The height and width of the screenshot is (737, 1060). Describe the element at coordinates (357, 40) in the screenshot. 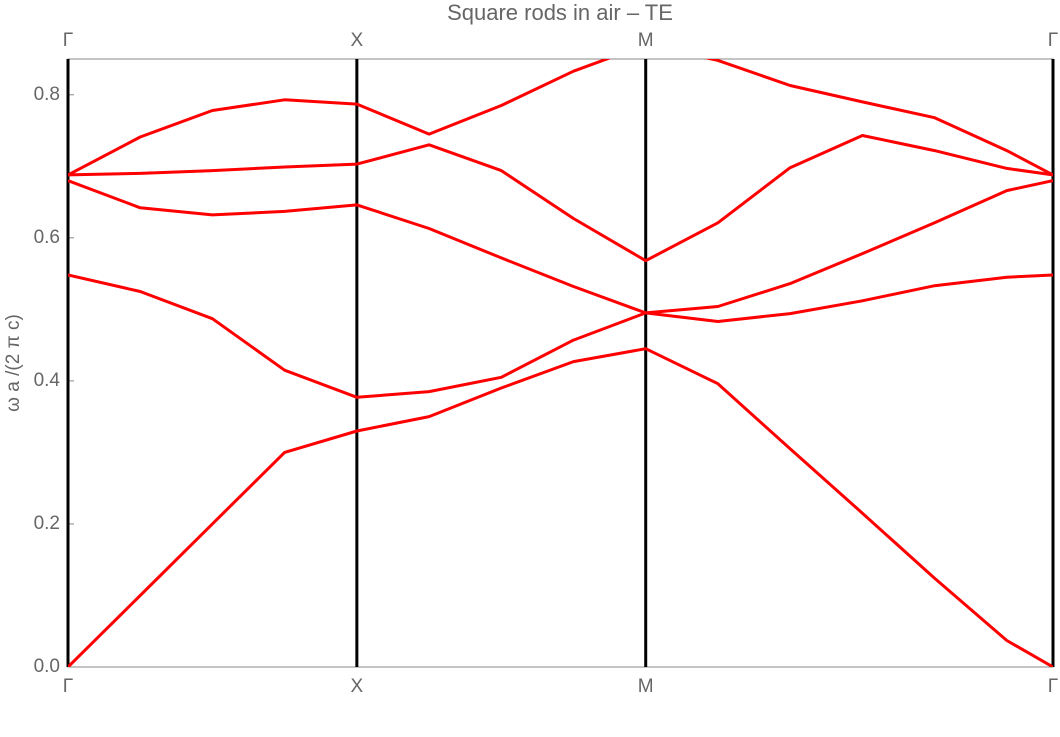

I see `x-tick-label-top: X` at that location.